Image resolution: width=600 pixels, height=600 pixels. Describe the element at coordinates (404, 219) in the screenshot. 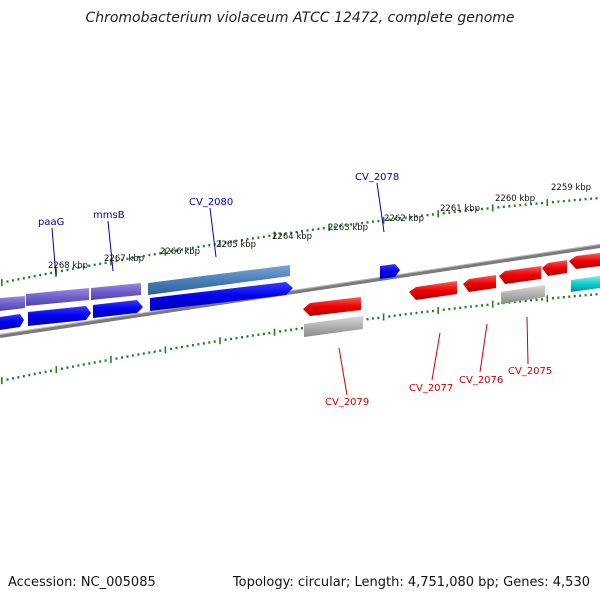

I see `kbp-label: 2262 kbp` at that location.